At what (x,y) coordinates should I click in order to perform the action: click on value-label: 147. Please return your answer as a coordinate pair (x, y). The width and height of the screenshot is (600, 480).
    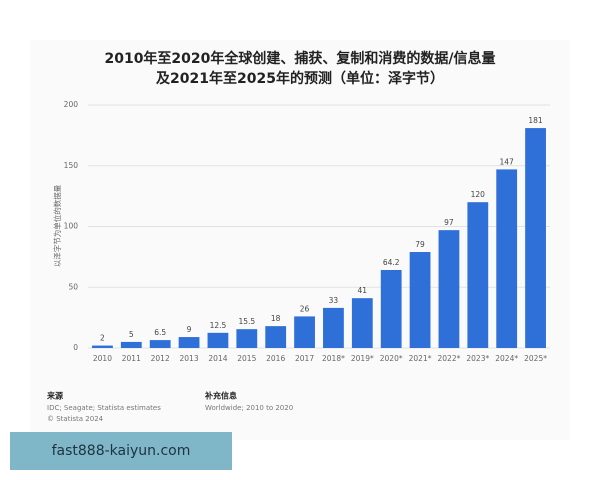
    Looking at the image, I should click on (507, 161).